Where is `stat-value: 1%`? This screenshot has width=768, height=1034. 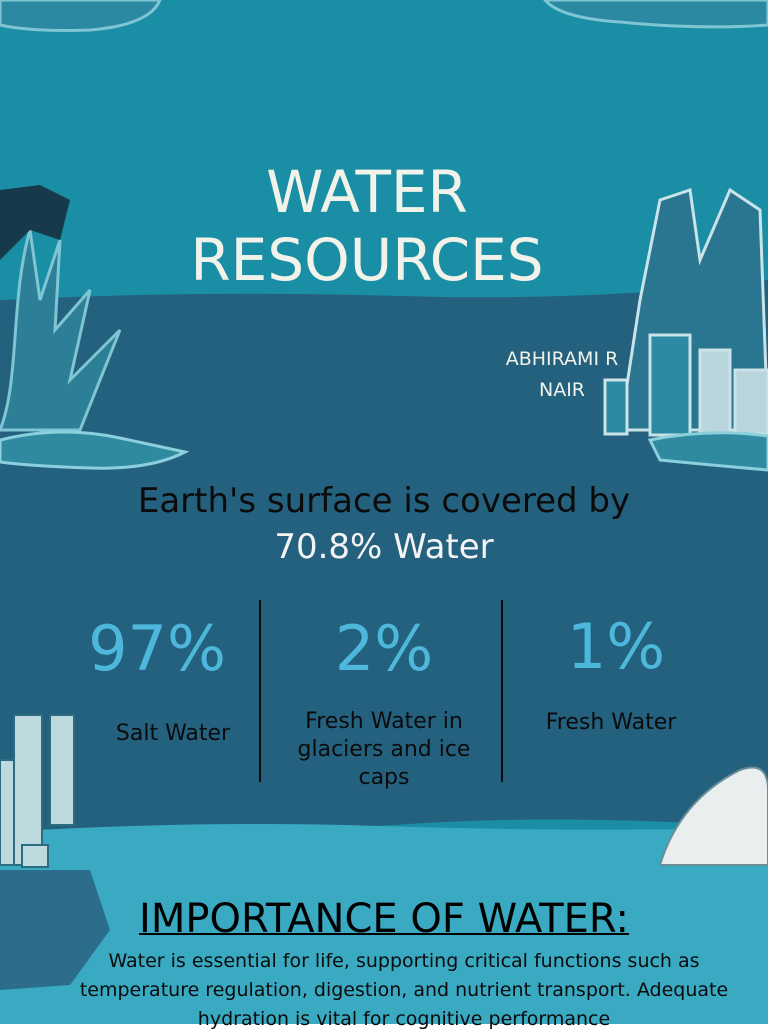
stat-value: 1% is located at coordinates (616, 646).